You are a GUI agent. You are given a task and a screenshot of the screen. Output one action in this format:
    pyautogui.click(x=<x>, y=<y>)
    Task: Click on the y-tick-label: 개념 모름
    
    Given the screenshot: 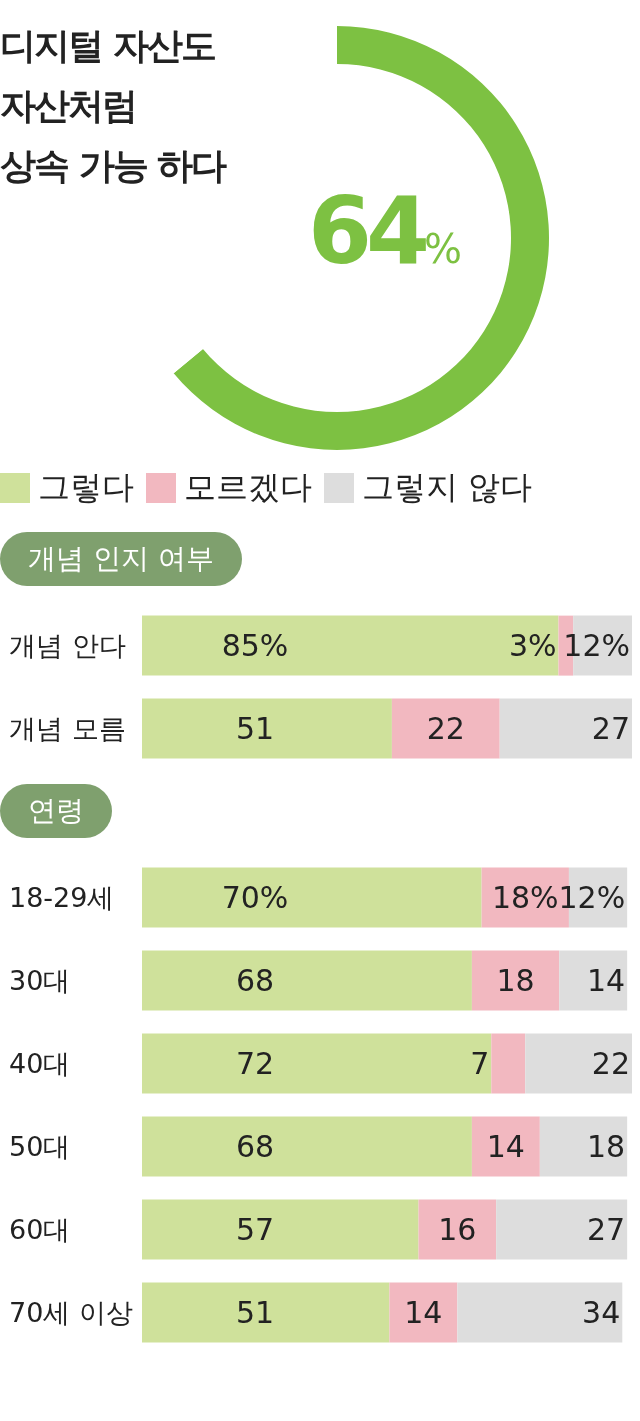 What is the action you would take?
    pyautogui.click(x=67, y=728)
    